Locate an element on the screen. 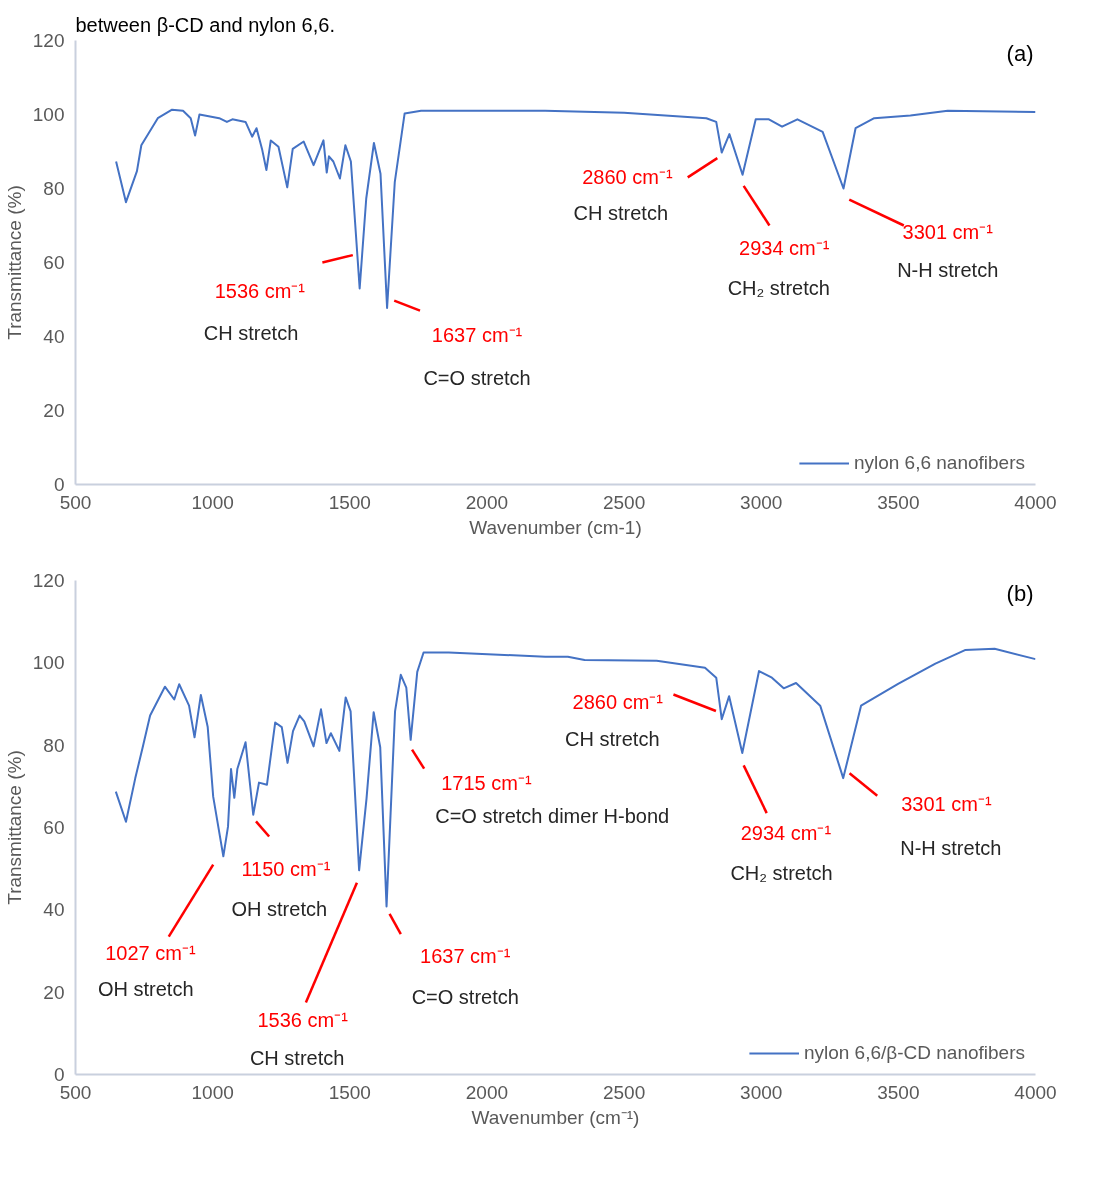 The height and width of the screenshot is (1195, 1101). legend-label: nylon 6,6 nanofibers is located at coordinates (939, 463).